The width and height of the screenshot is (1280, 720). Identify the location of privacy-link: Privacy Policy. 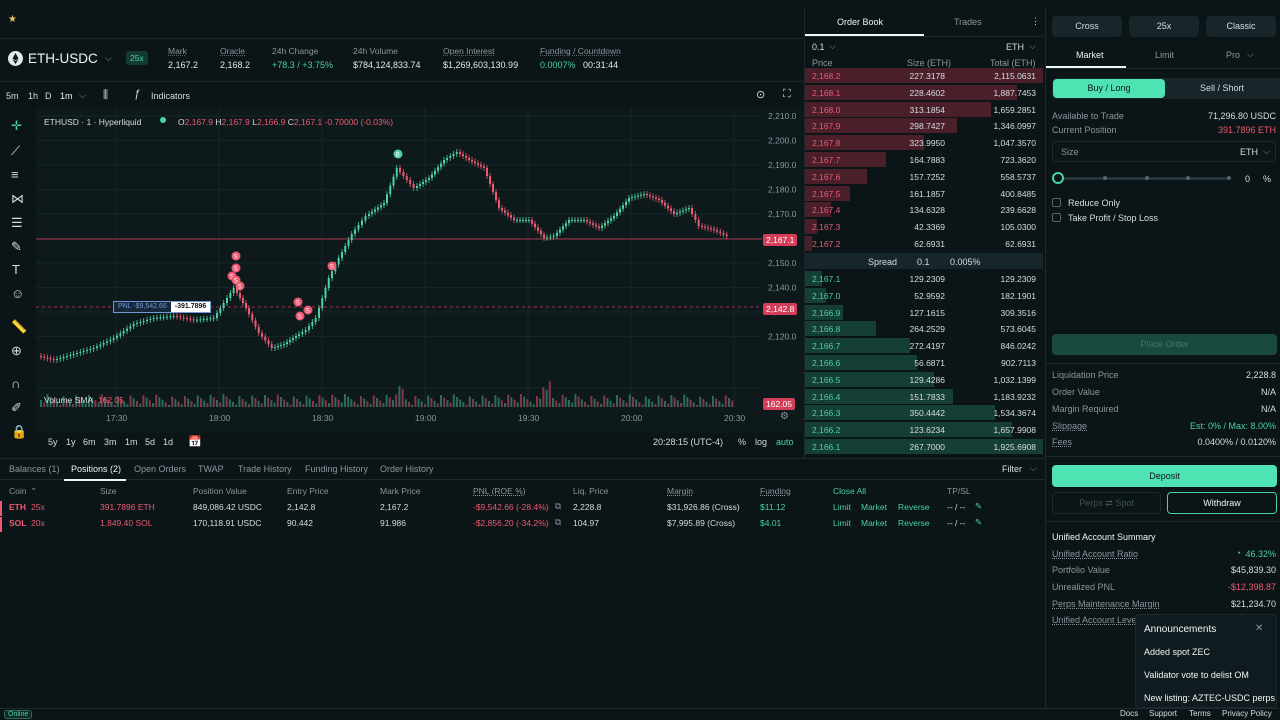
(1247, 713).